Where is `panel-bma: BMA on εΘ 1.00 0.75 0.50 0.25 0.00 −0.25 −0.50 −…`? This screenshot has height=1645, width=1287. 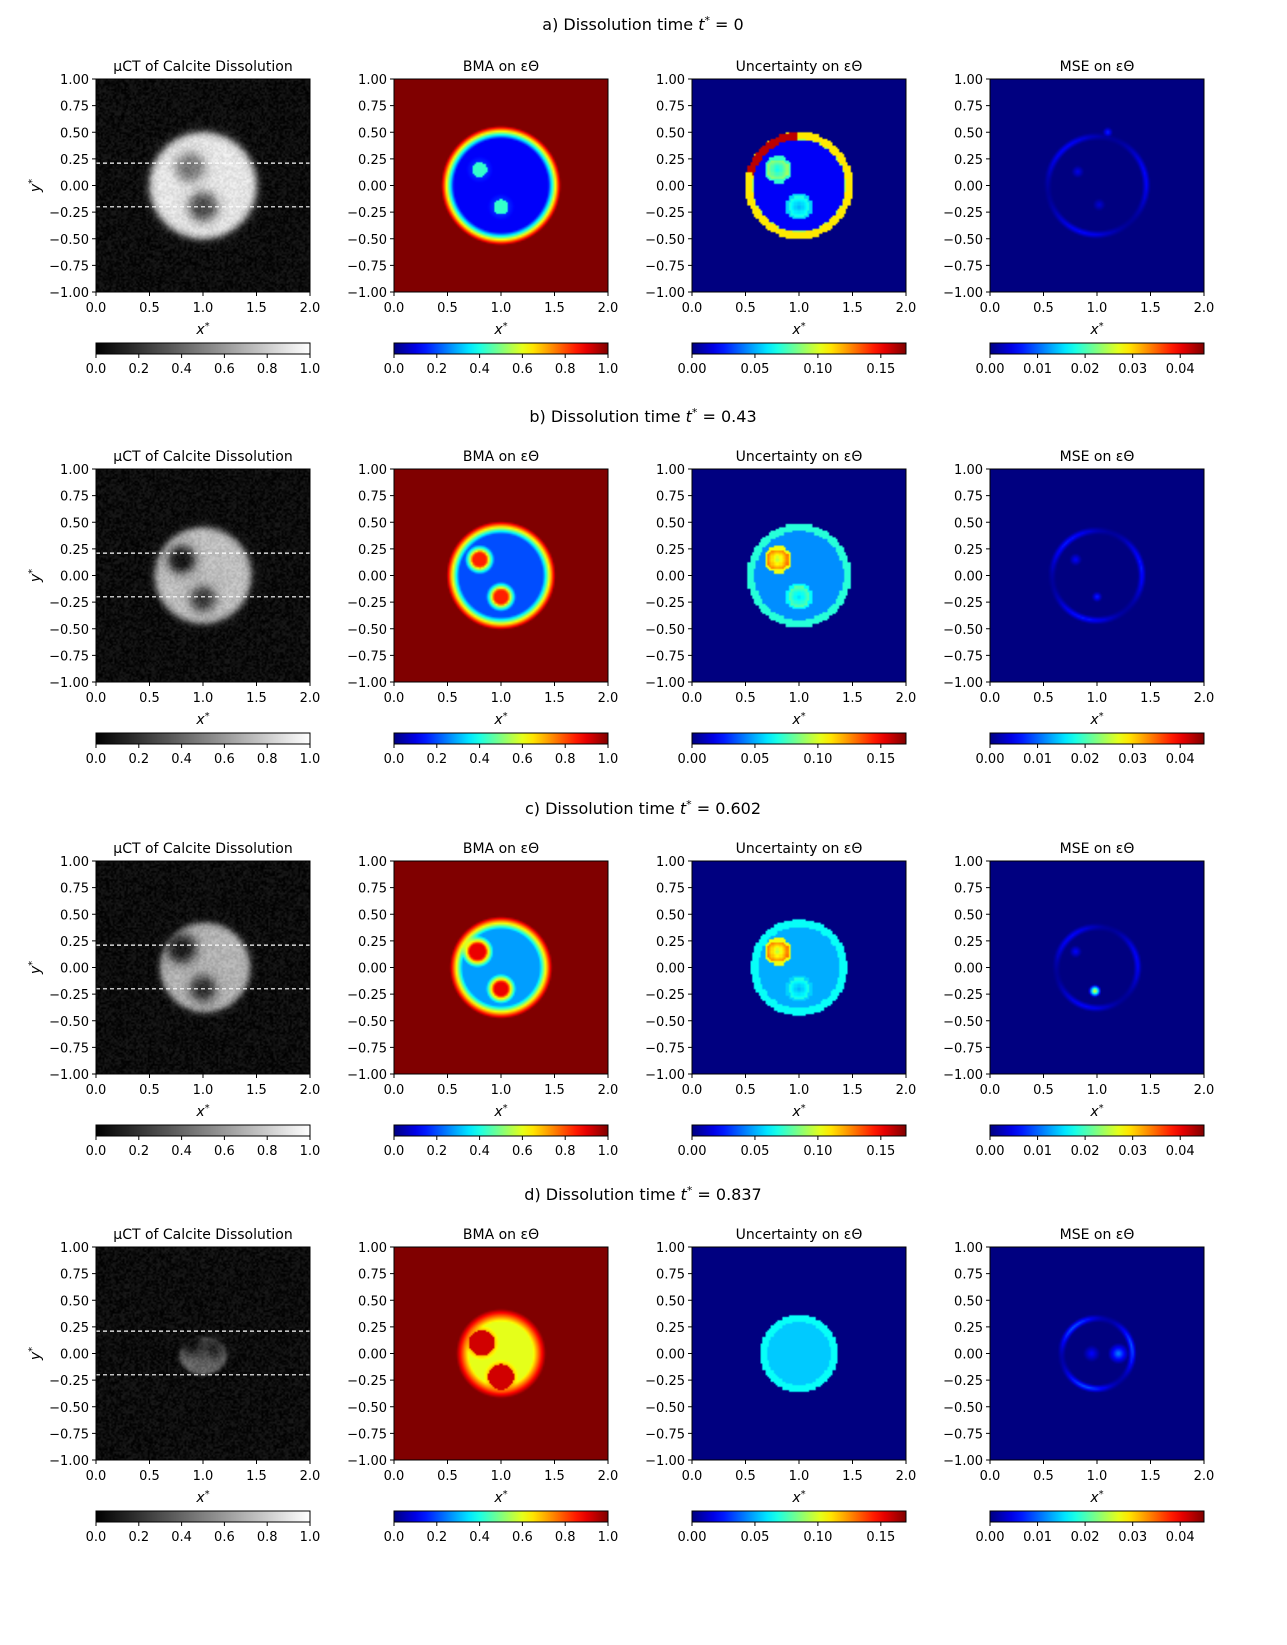
panel-bma: BMA on εΘ 1.00 0.75 0.50 0.25 0.00 −0.25 −0.50 −… is located at coordinates (482, 608).